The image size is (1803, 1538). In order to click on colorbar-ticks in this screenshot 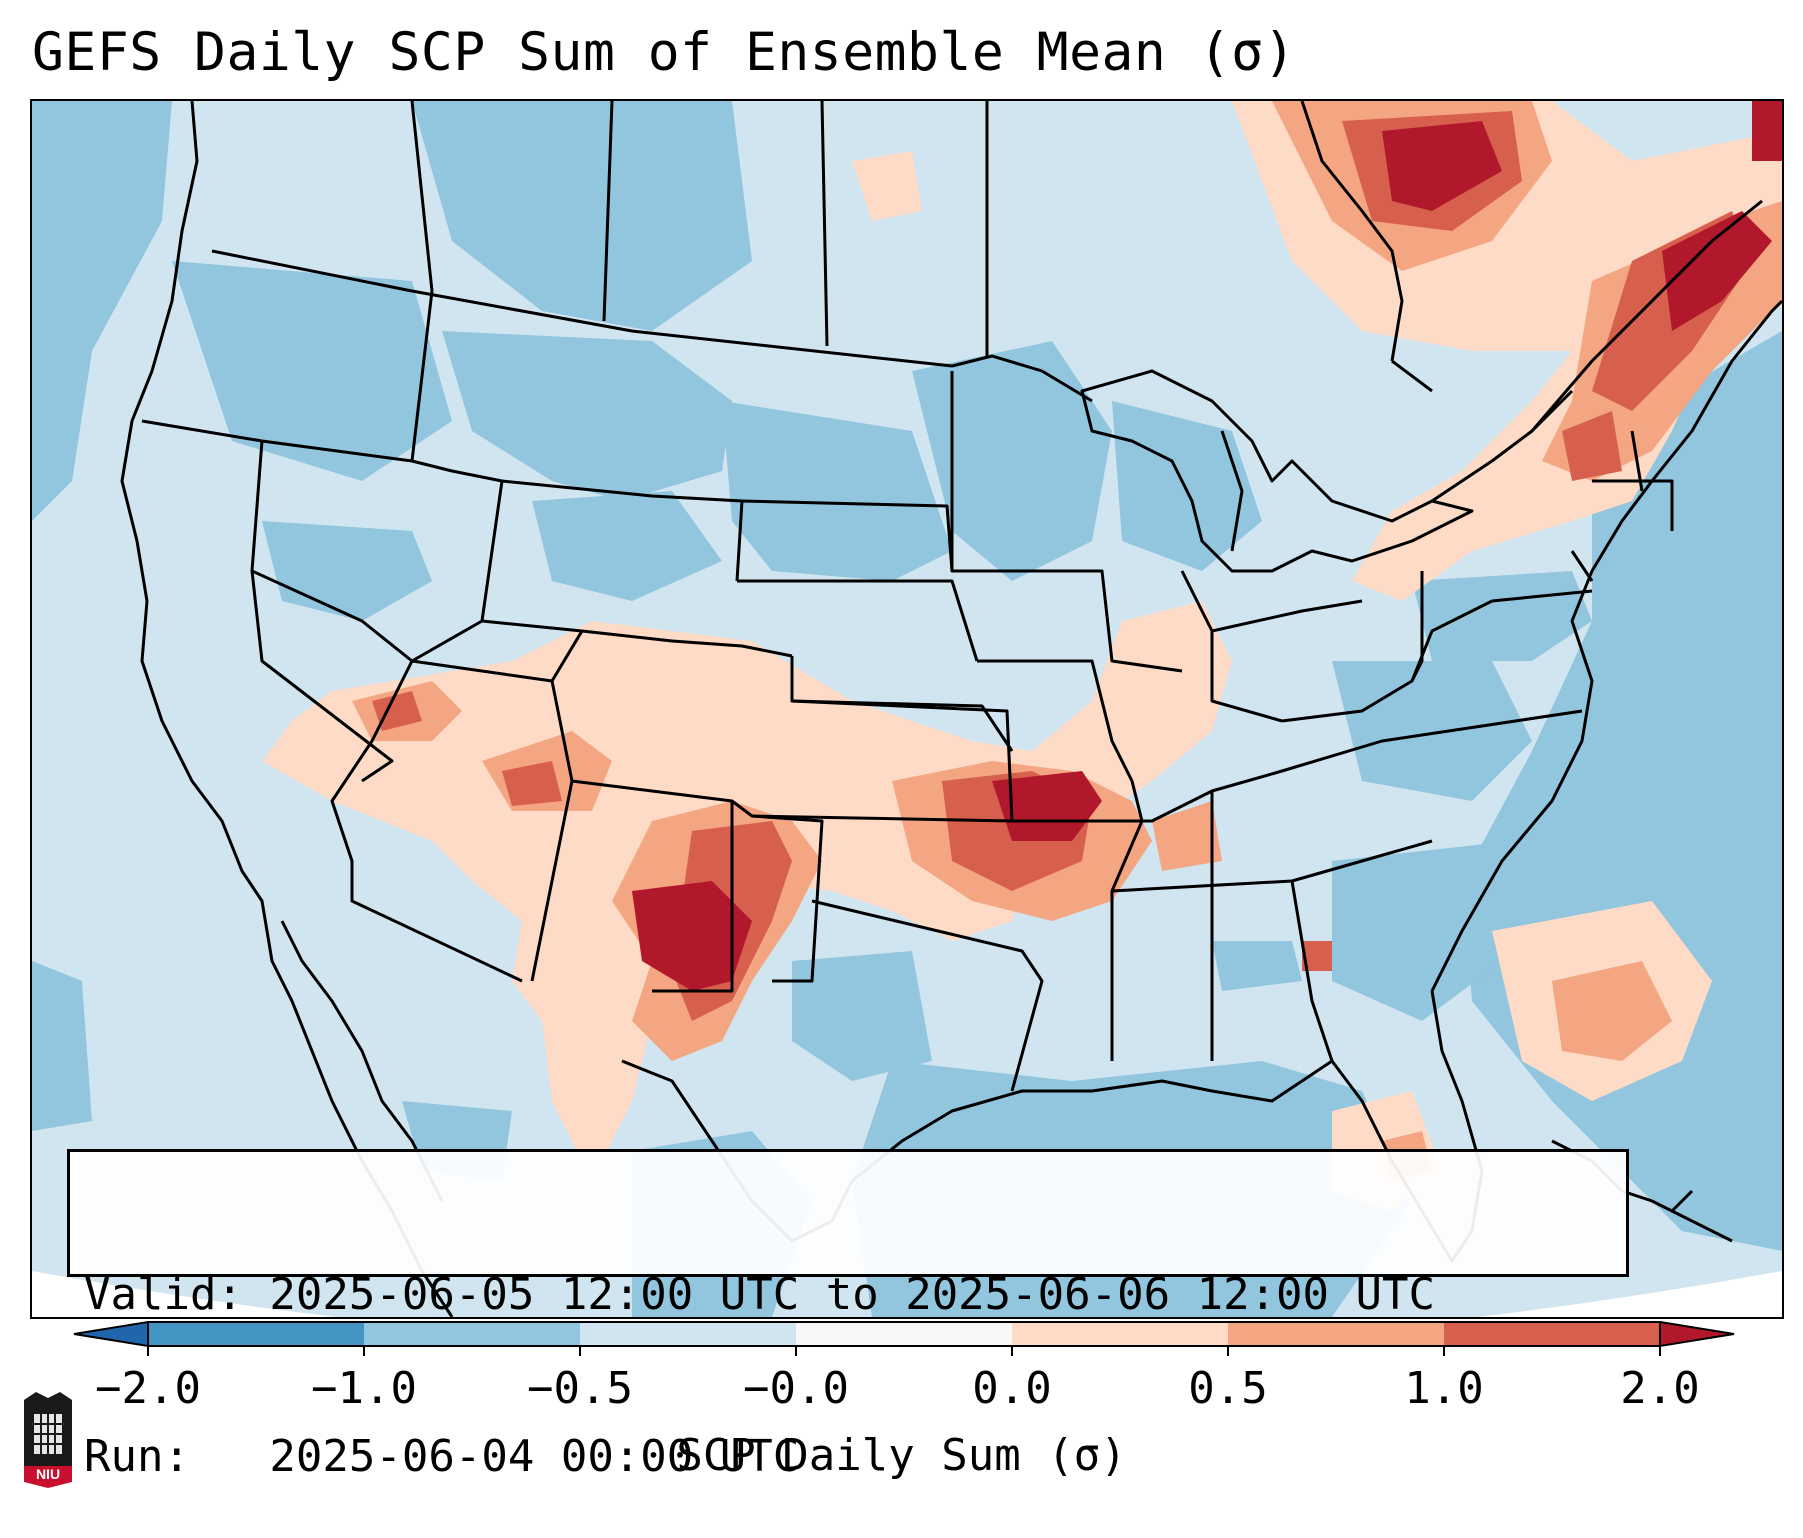, I will do `click(904, 1351)`.